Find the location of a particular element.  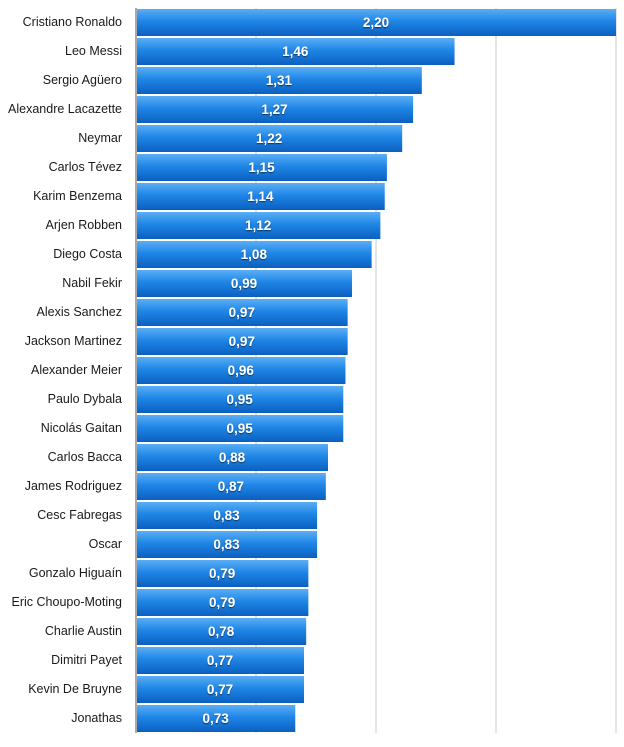

category-label: Diego Costa is located at coordinates (87, 254).